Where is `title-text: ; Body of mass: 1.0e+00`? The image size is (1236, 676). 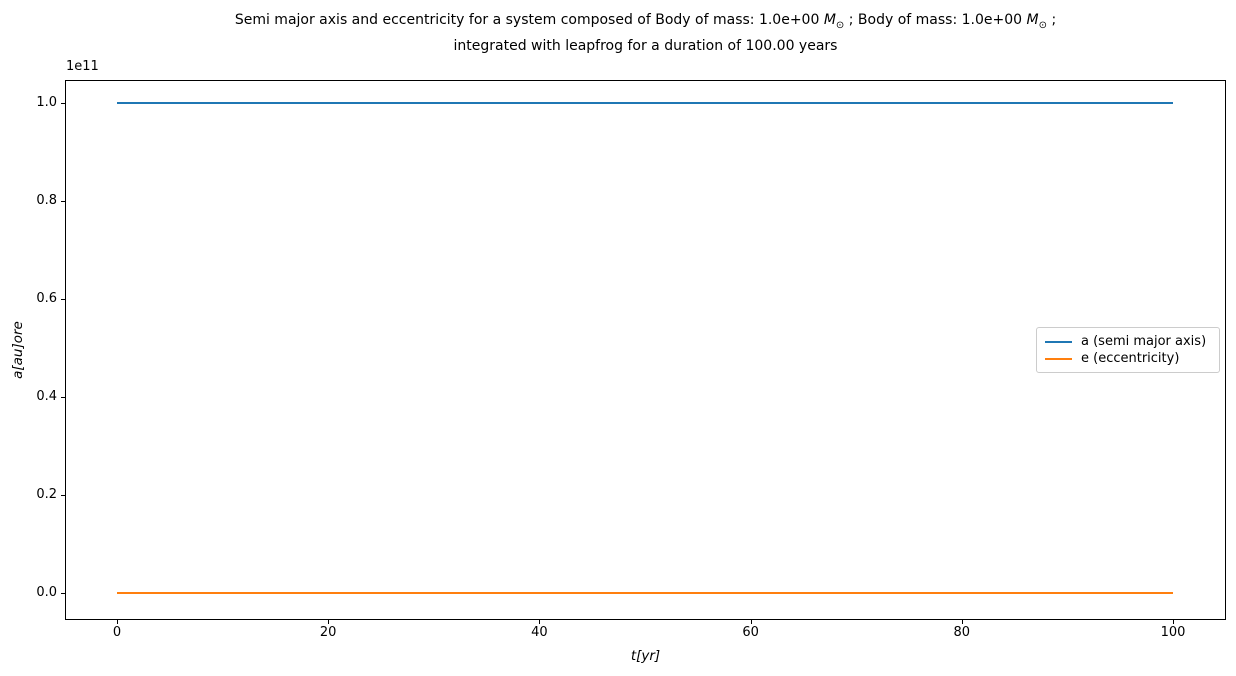 title-text: ; Body of mass: 1.0e+00 is located at coordinates (935, 20).